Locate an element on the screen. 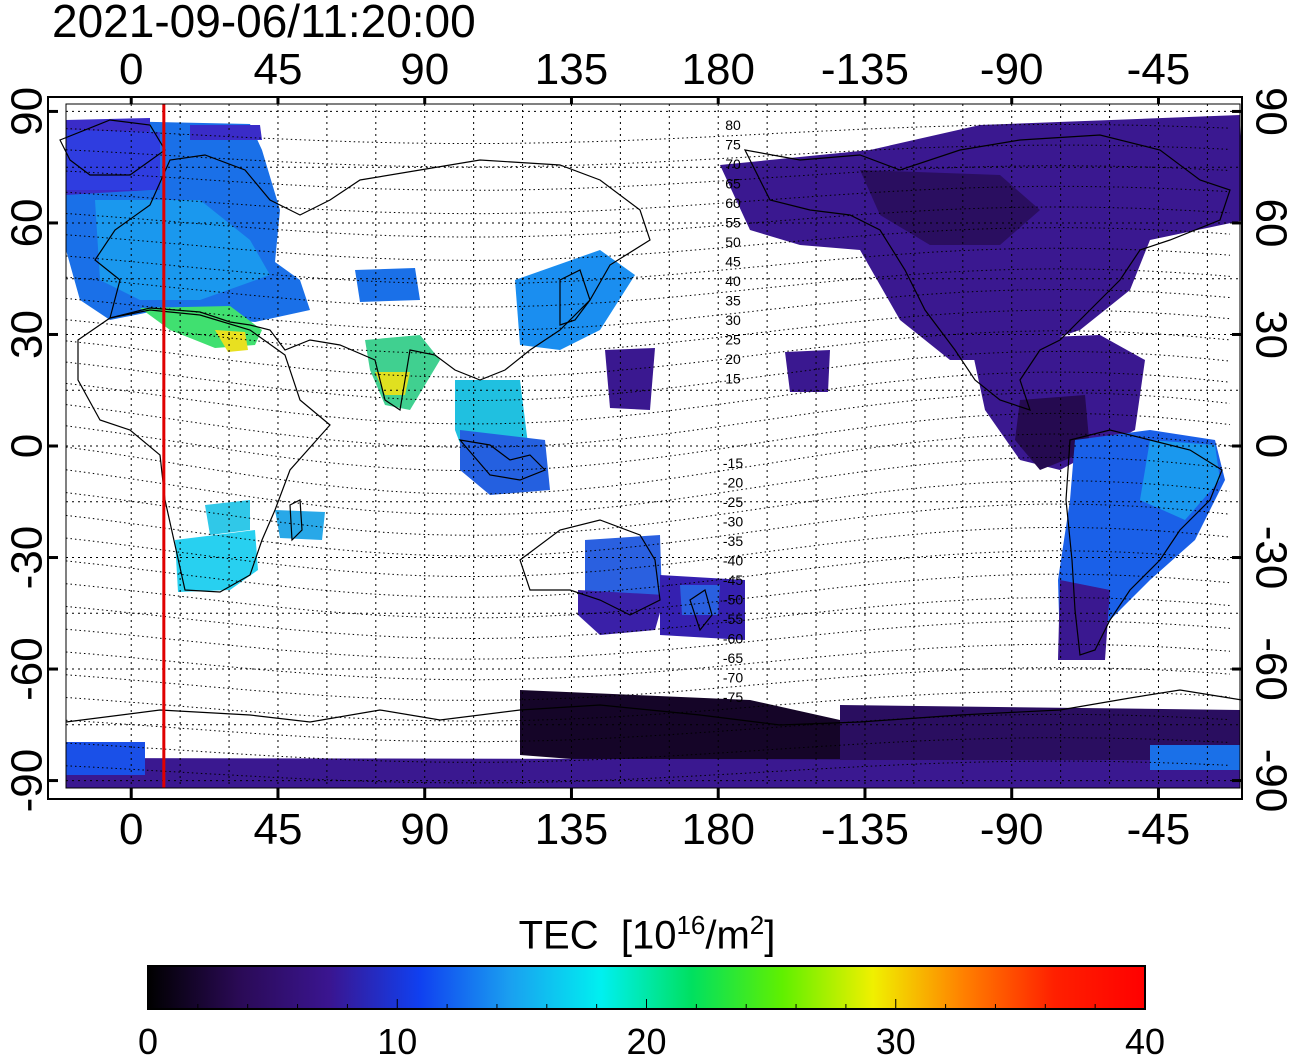 Image resolution: width=1294 pixels, height=1057 pixels. lat-tick-right: 30 is located at coordinates (1270, 334).